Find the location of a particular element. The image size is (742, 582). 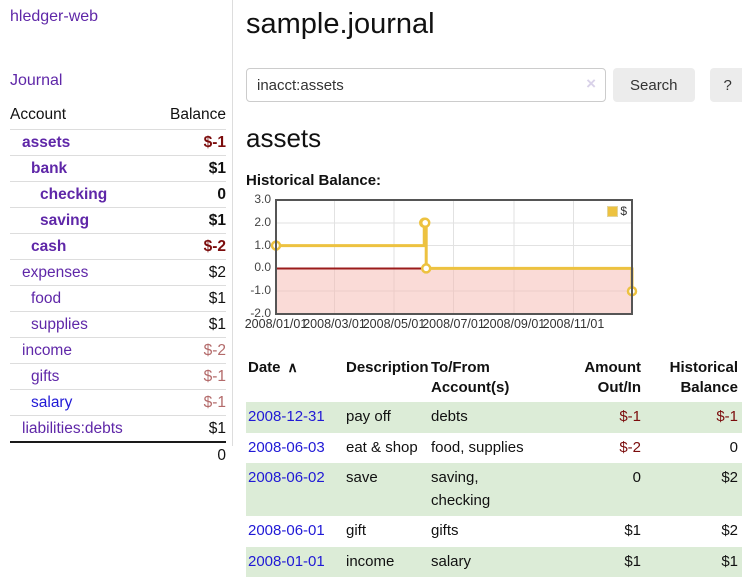

transaction-date-link: 2008-01-01 is located at coordinates (286, 561).